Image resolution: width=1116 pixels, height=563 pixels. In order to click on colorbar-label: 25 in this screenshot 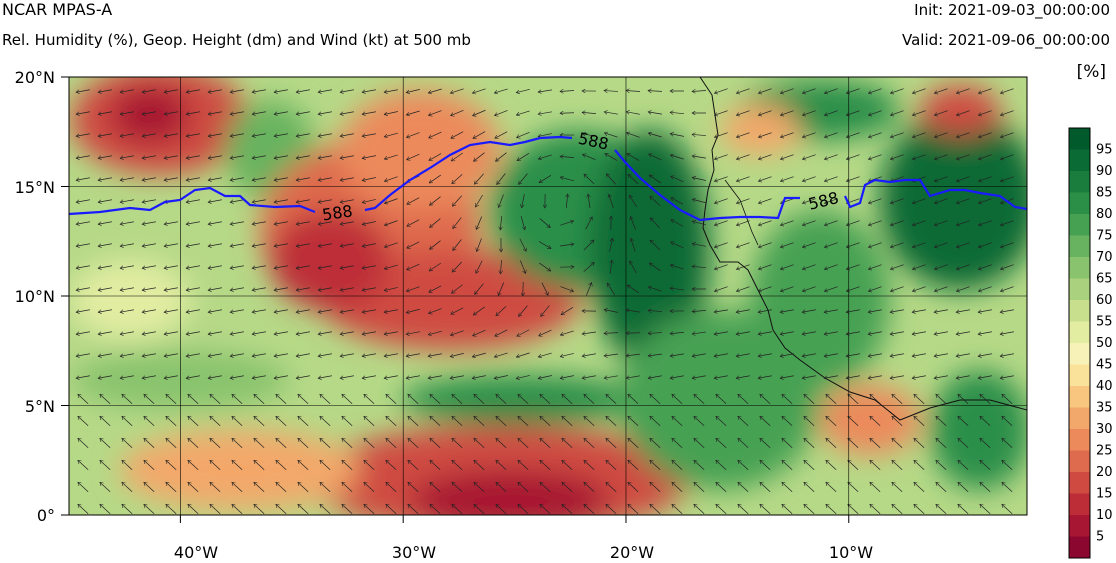, I will do `click(1104, 451)`.